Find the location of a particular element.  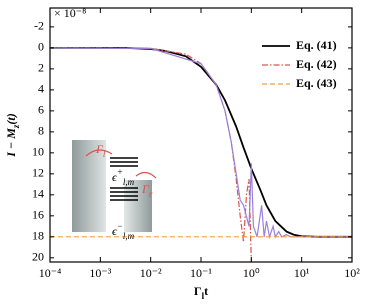

y-tick-label: 18 is located at coordinates (38, 236).